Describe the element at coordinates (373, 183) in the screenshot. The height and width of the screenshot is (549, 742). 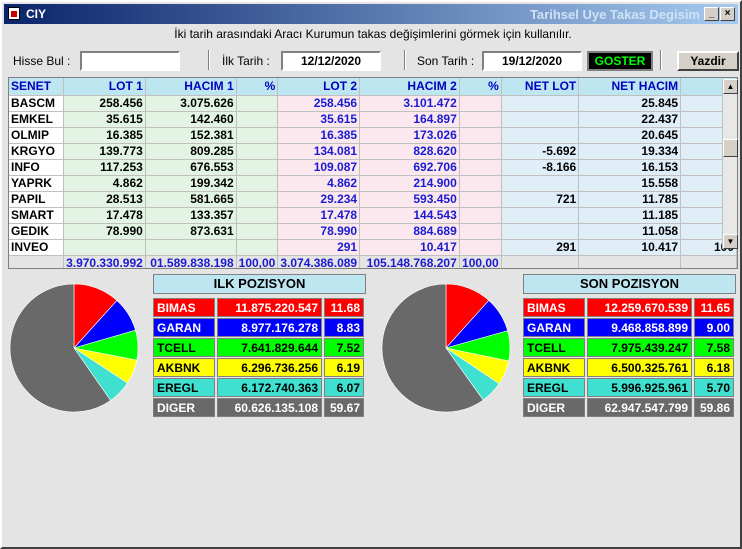
I see `table-row: YAPRK 4.862 199.342 4.862 214.900 15.558` at that location.